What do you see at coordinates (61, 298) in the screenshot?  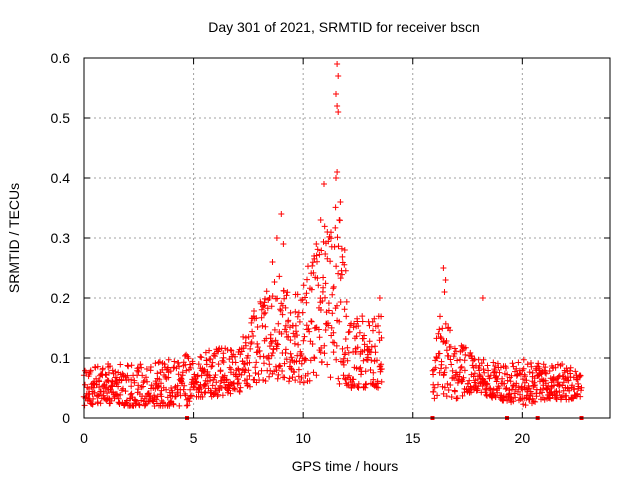 I see `y-tick-label: 0.2` at bounding box center [61, 298].